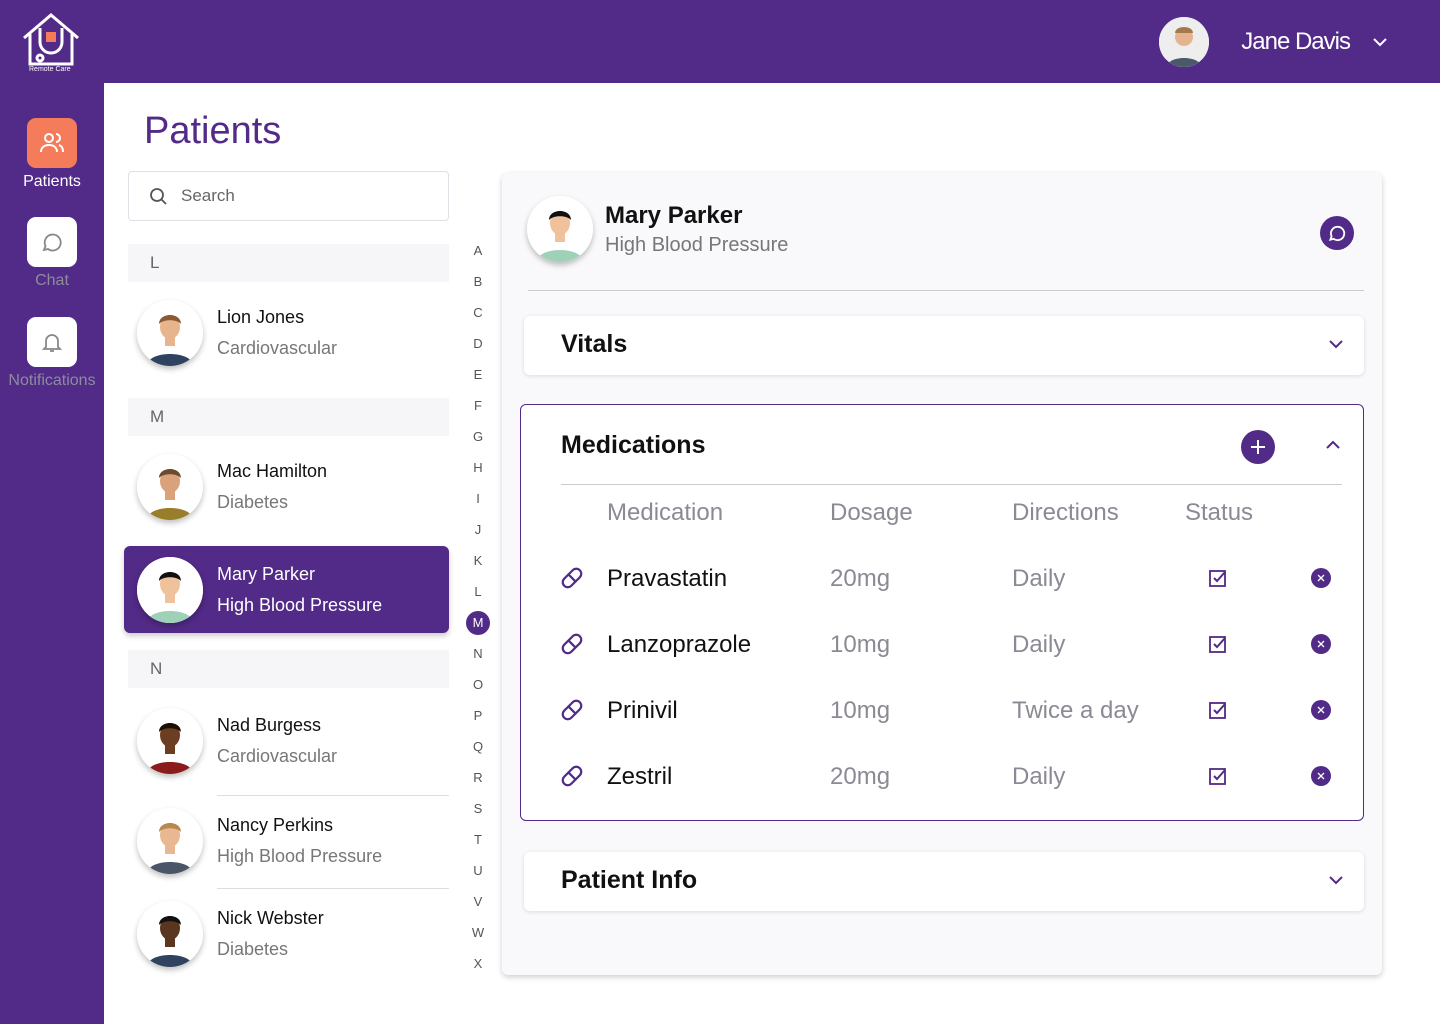 This screenshot has height=1024, width=1440. Describe the element at coordinates (51, 42) in the screenshot. I see `remote-care-logo` at that location.